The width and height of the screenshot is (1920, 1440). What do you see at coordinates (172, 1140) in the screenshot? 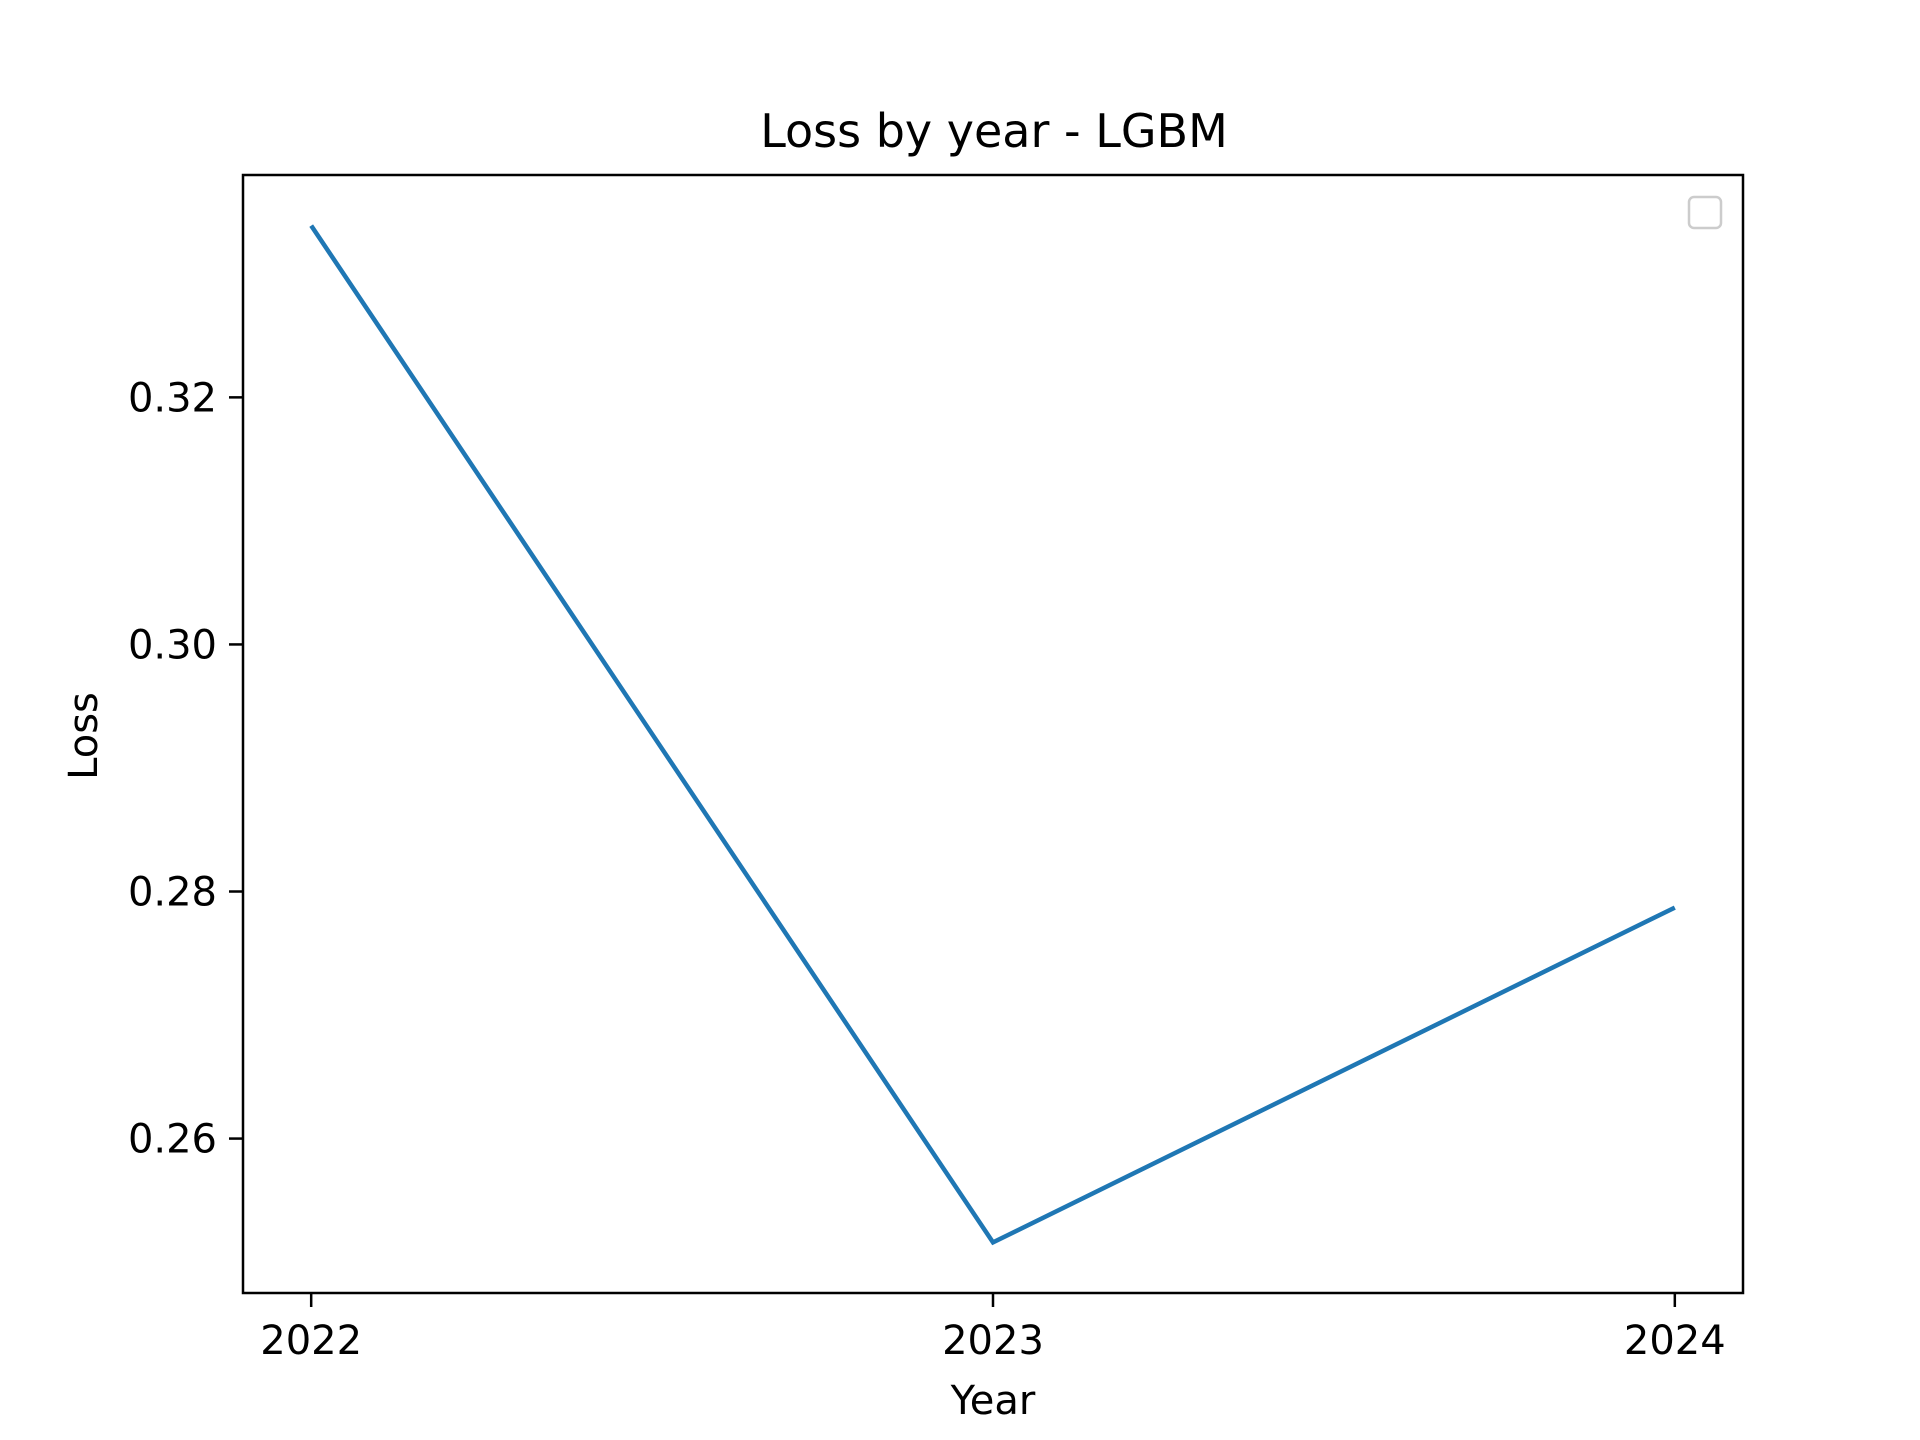
I see `y-tick-label: 0.26` at bounding box center [172, 1140].